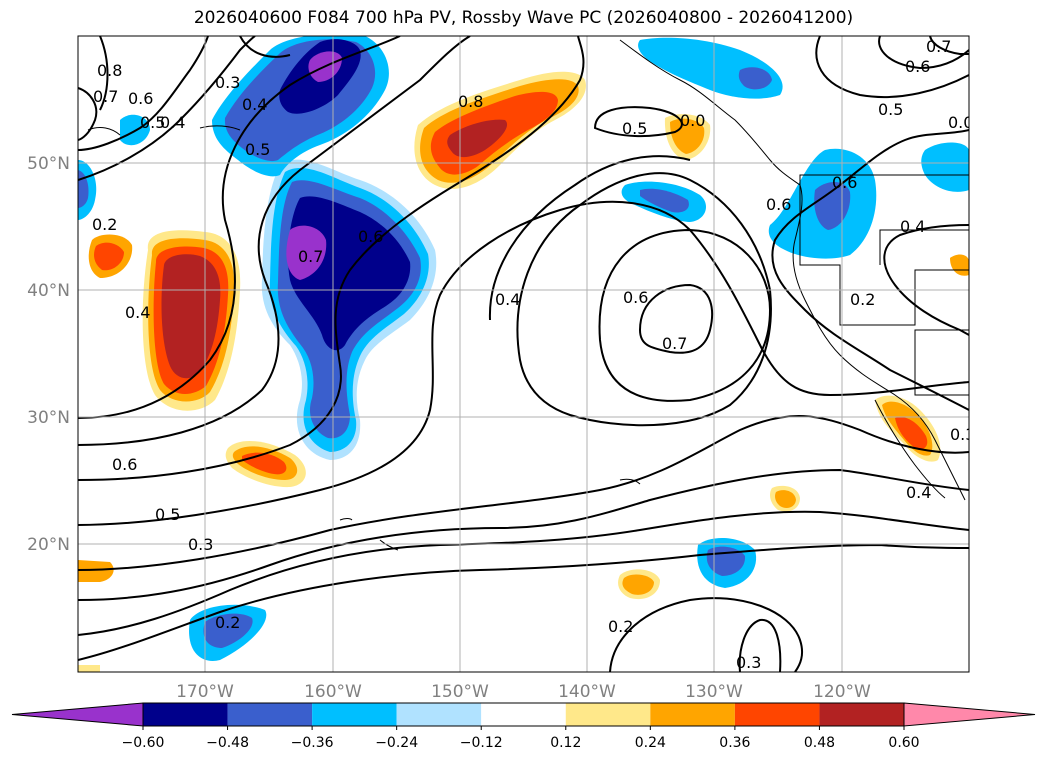 The image size is (1047, 765). Describe the element at coordinates (48, 164) in the screenshot. I see `lat-label: 50°N` at that location.